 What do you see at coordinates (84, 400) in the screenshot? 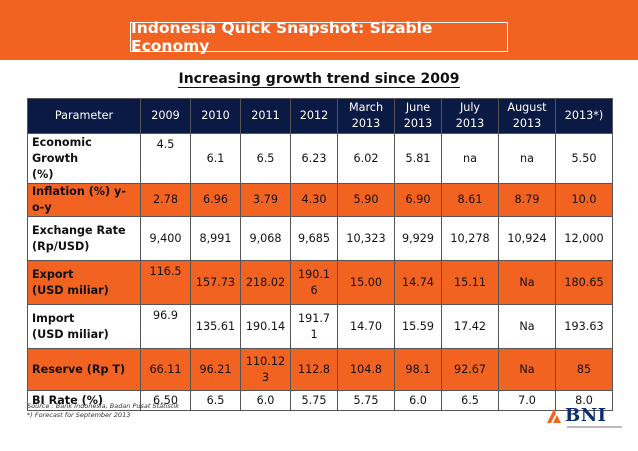
I see `row-label: BI Rate (%)` at bounding box center [84, 400].